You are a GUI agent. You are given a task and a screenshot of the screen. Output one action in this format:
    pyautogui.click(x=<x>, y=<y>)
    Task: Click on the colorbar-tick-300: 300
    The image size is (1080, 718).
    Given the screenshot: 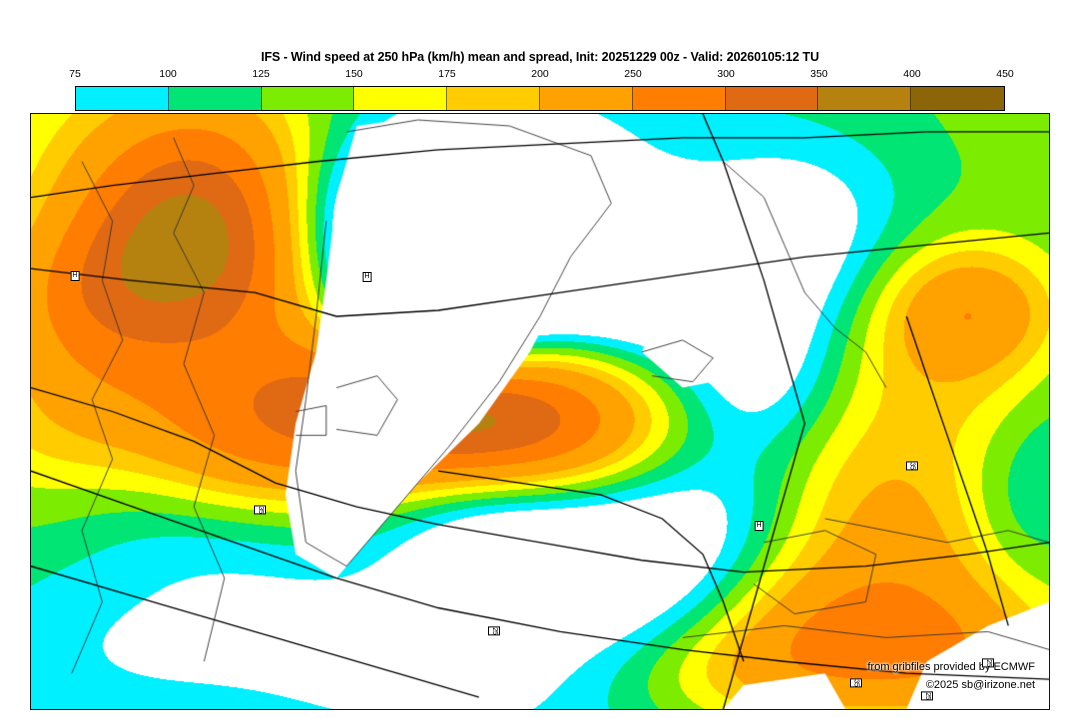 What is the action you would take?
    pyautogui.click(x=726, y=74)
    